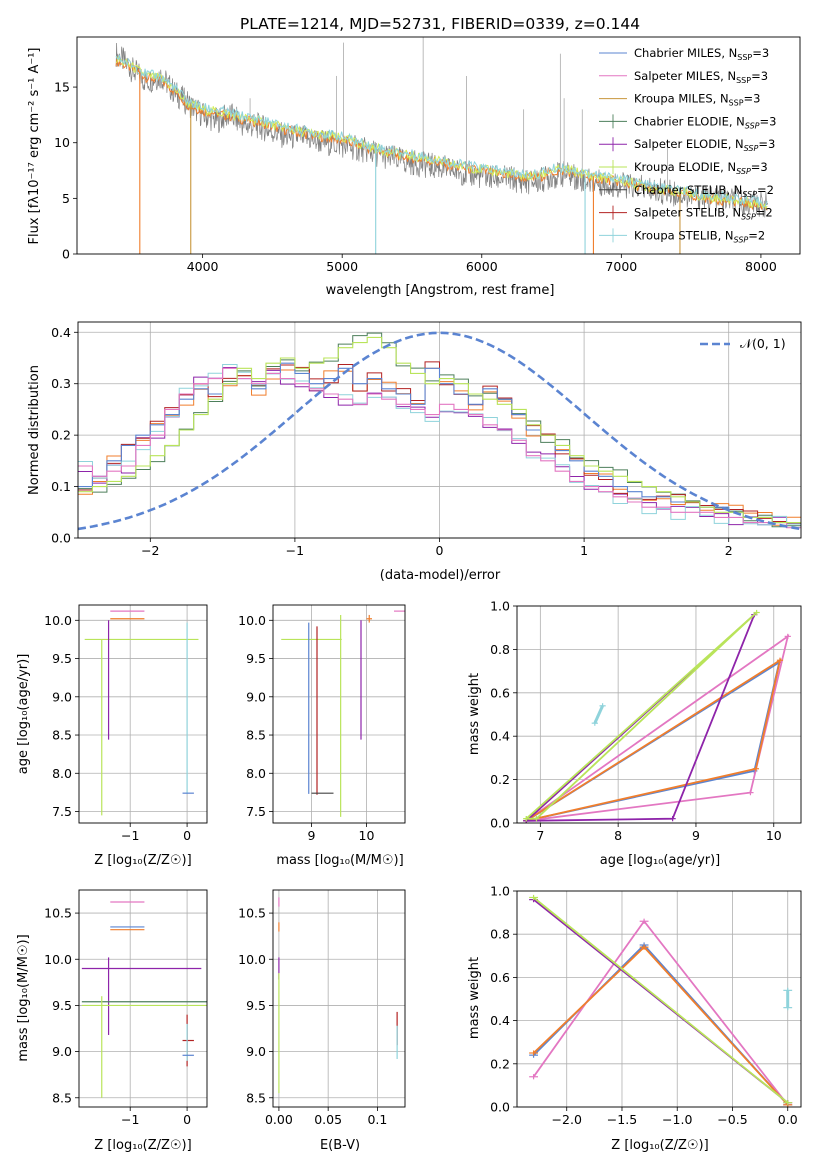 This screenshot has height=1170, width=819. I want to click on tick-label-y: 0.2, so click(61, 435).